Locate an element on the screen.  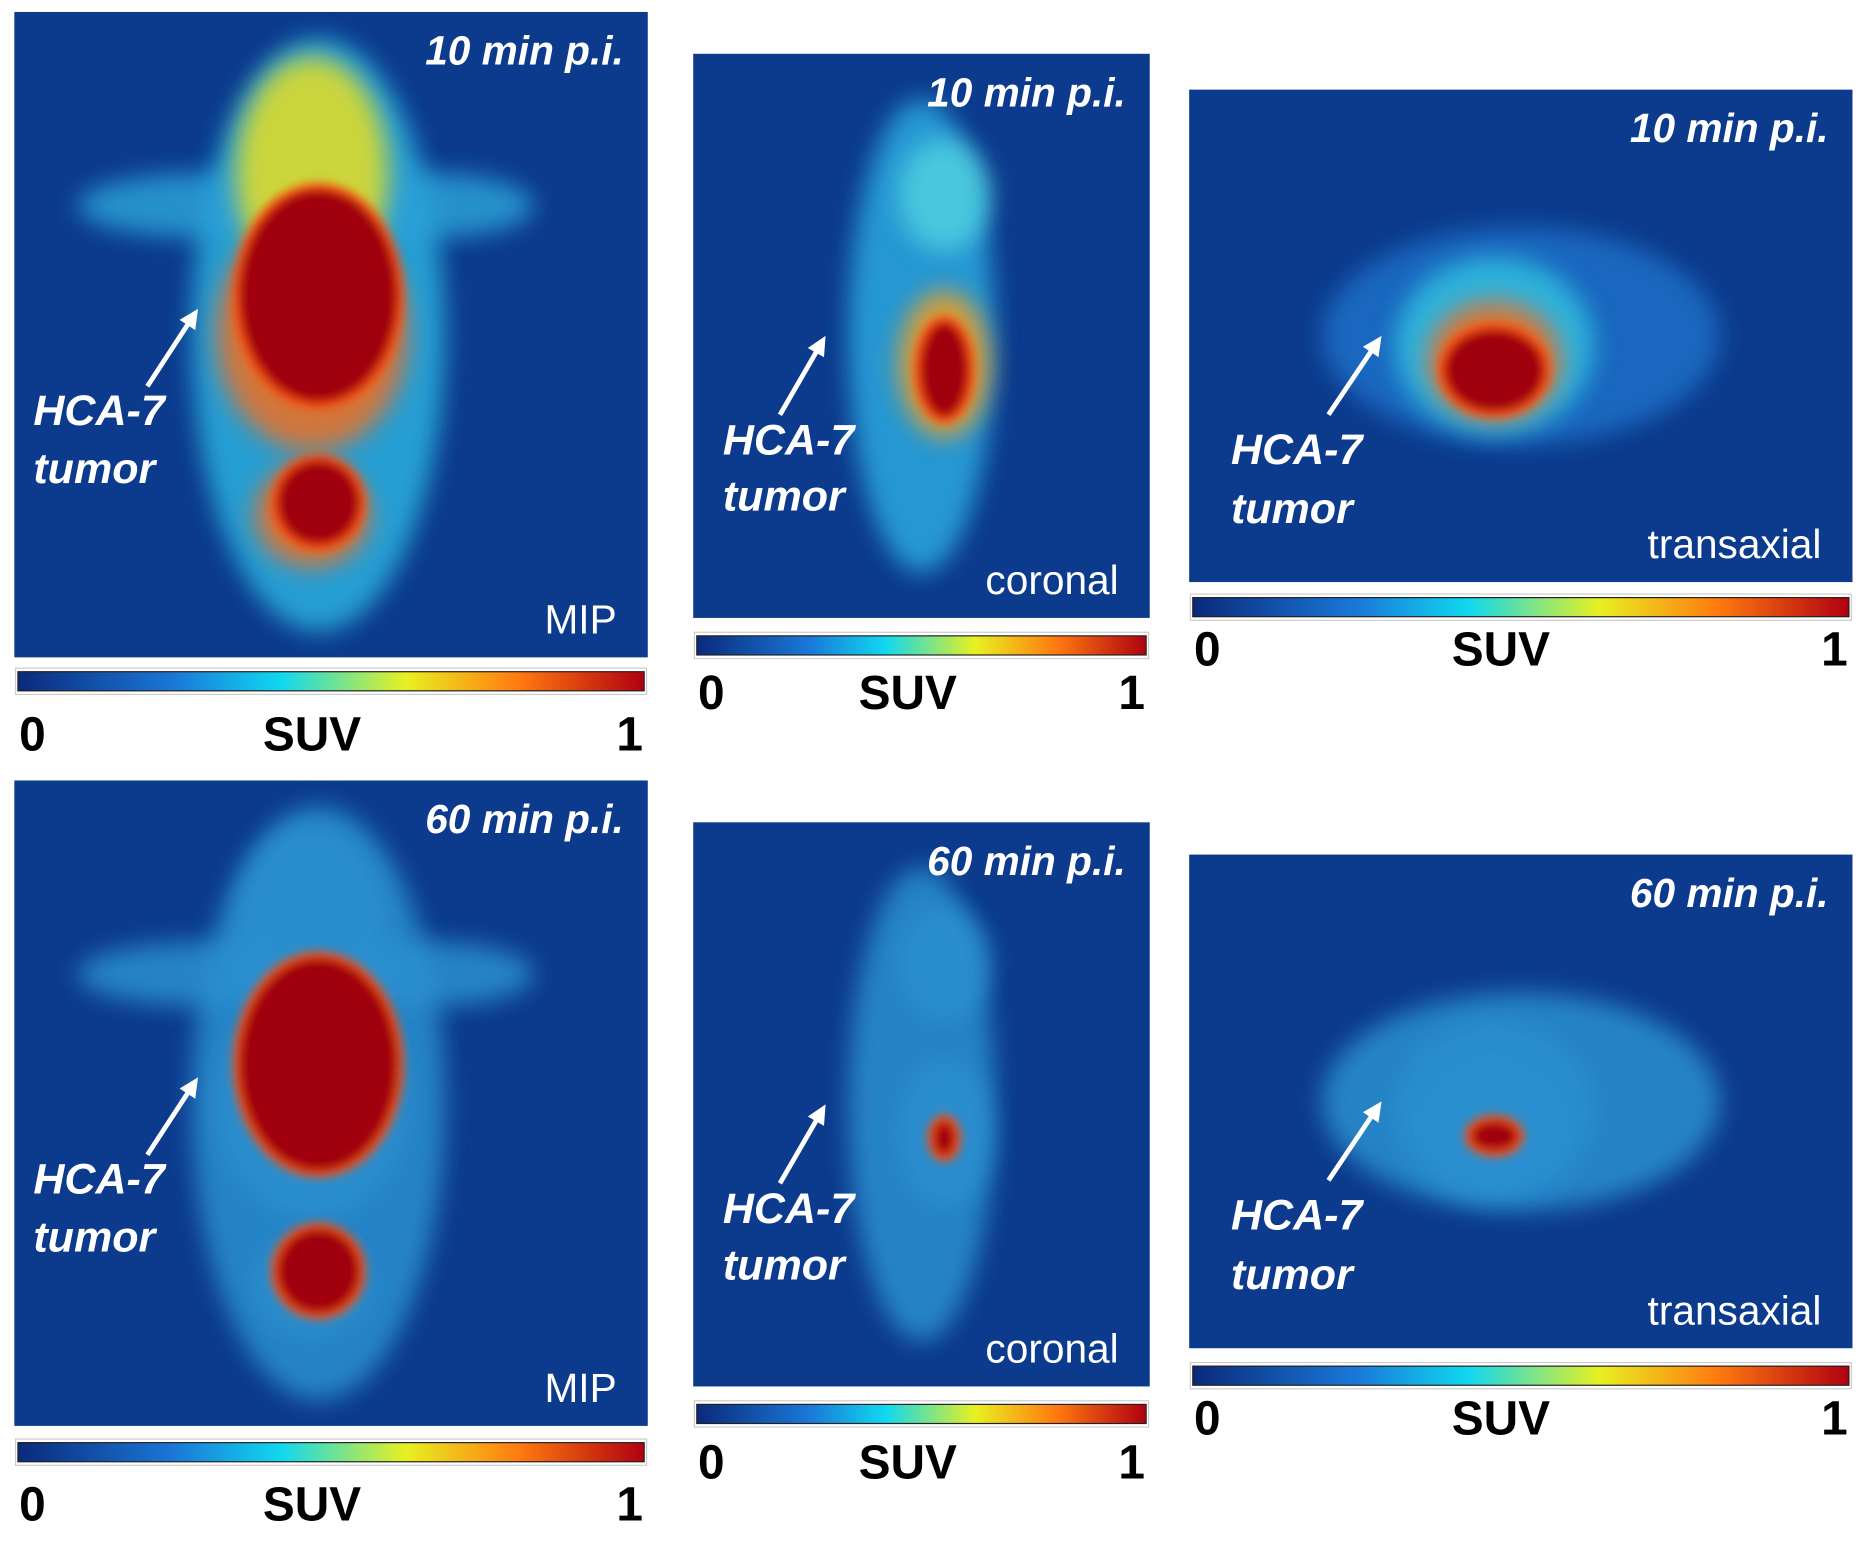
panel: 60 min p.i. transaxial HCA-7 tumor 0 SUV 1 is located at coordinates (1521, 1149).